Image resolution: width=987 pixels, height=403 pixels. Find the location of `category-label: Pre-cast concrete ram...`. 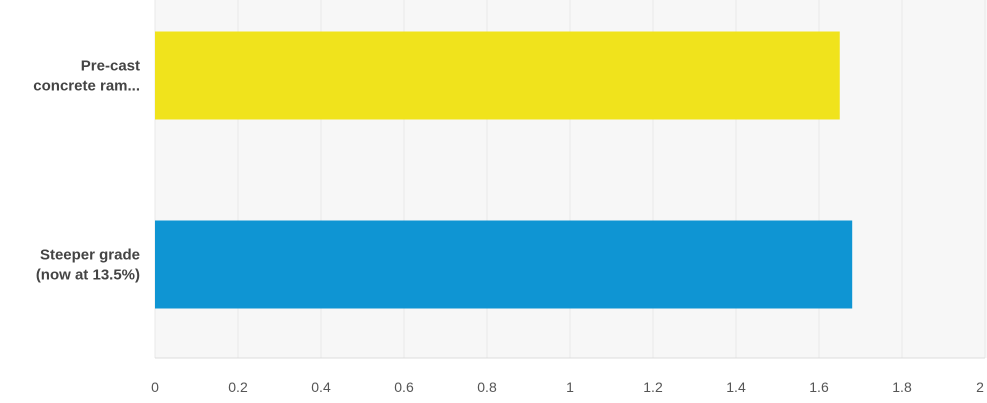

category-label: Pre-cast concrete ram... is located at coordinates (86, 76).